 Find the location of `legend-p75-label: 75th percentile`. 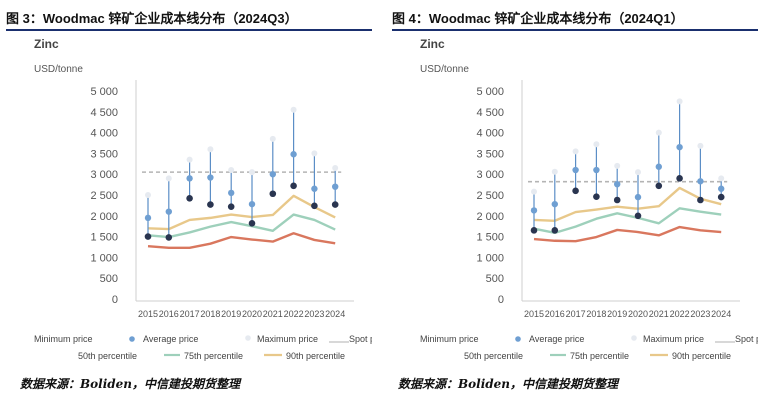

legend-p75-label: 75th percentile is located at coordinates (599, 356).